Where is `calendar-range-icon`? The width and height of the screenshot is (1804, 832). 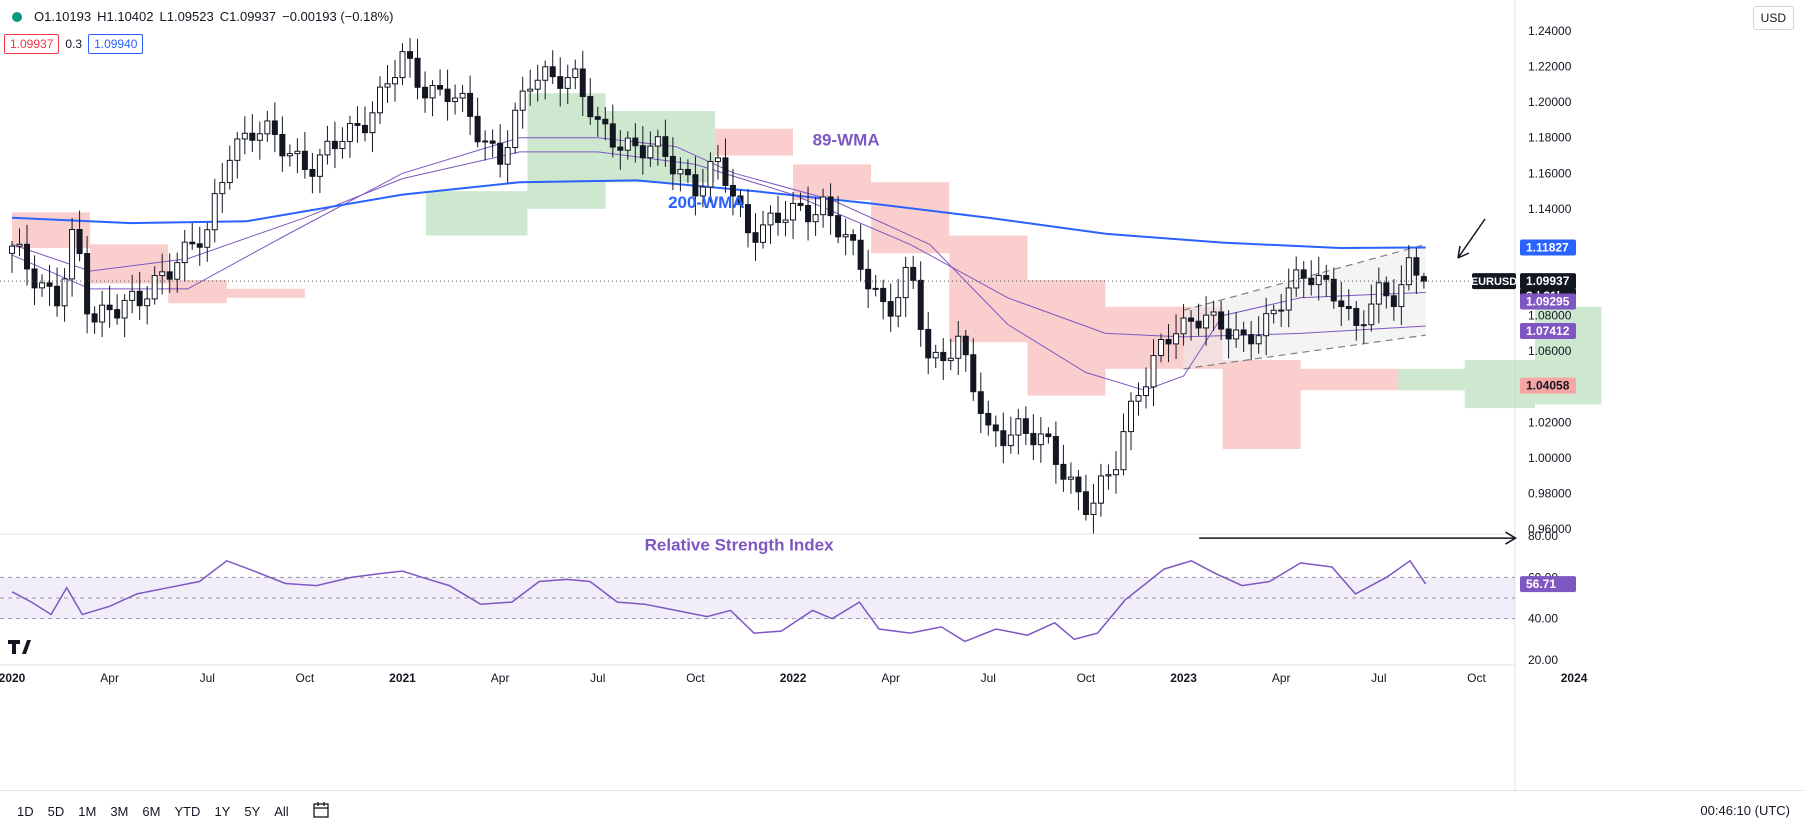 calendar-range-icon is located at coordinates (321, 811).